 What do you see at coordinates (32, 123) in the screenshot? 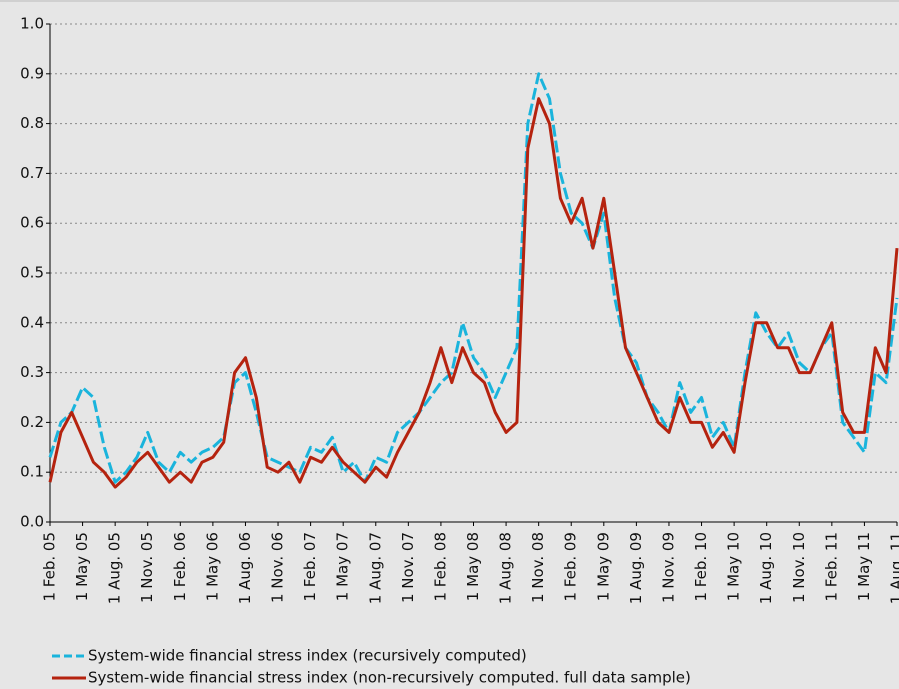
I see `y-tick-label: 0.8` at bounding box center [32, 123].